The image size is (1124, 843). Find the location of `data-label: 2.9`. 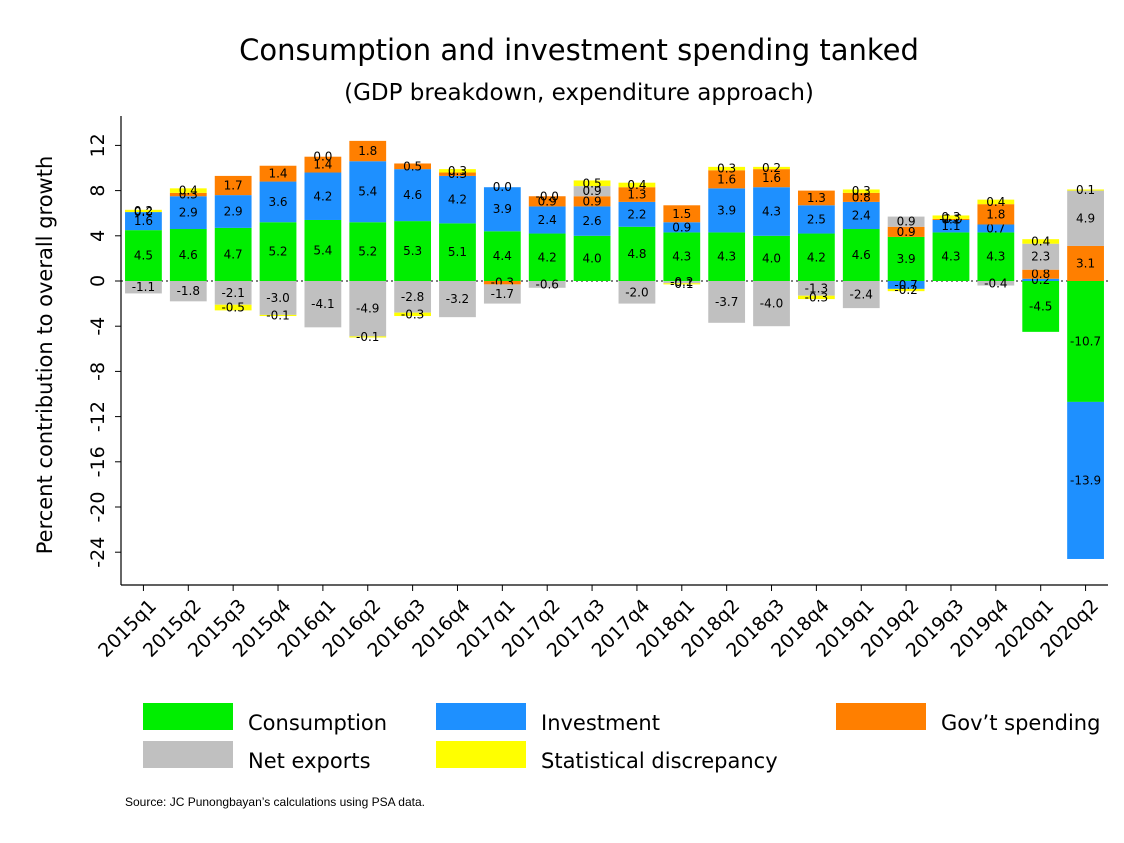

data-label: 2.9 is located at coordinates (188, 213).